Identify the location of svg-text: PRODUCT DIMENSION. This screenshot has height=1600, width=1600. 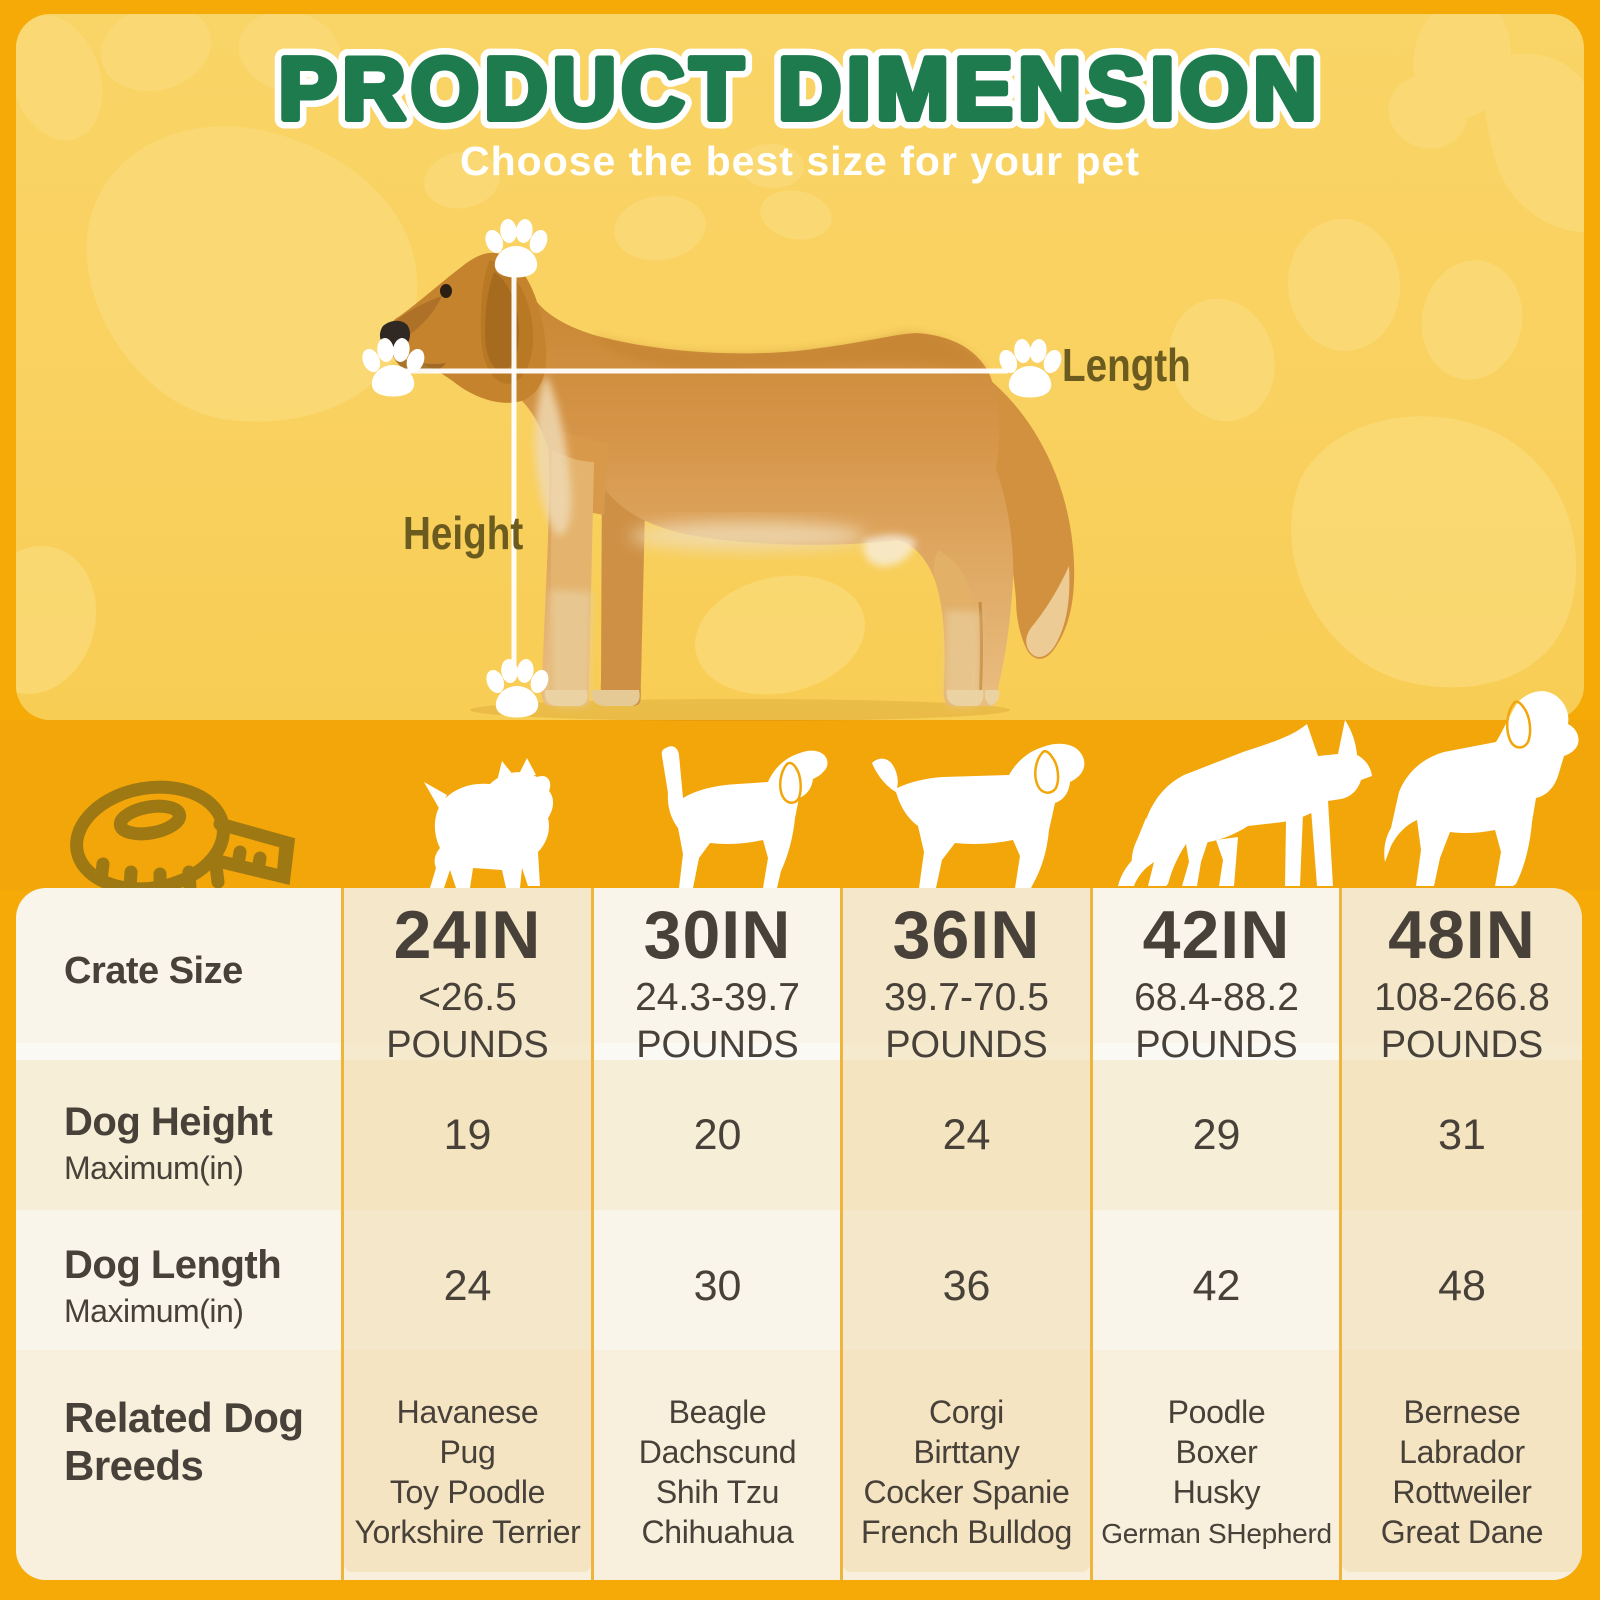
(799, 88).